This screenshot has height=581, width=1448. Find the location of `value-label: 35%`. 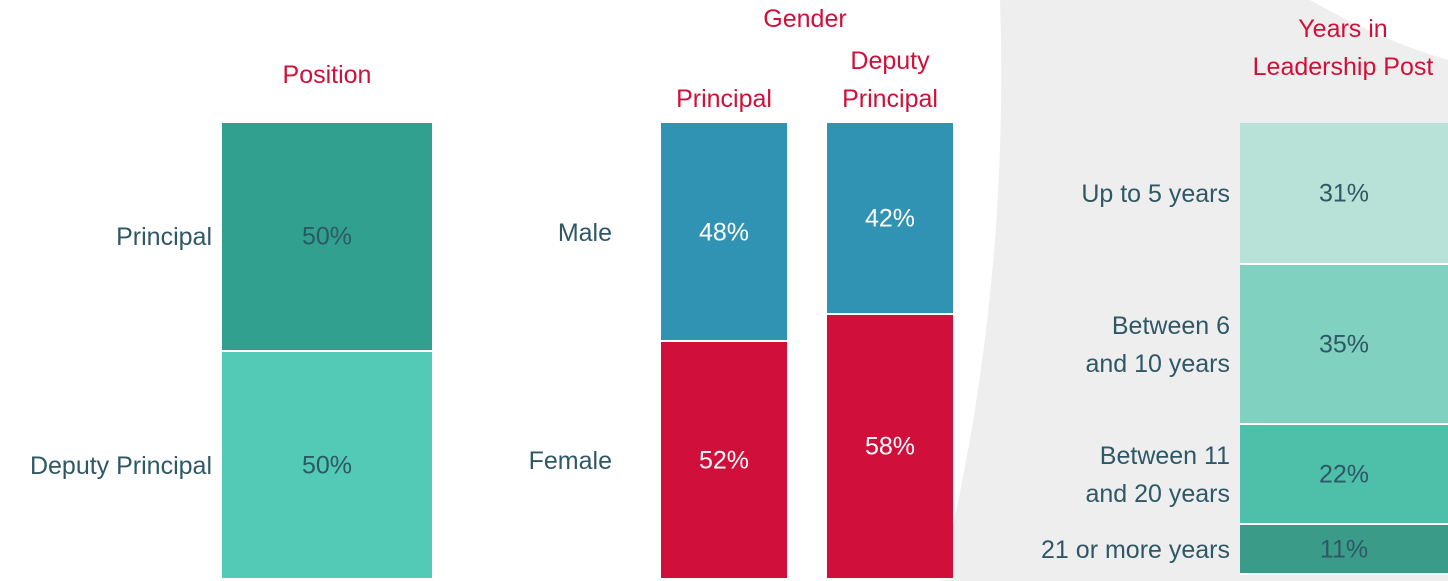

value-label: 35% is located at coordinates (1344, 344).